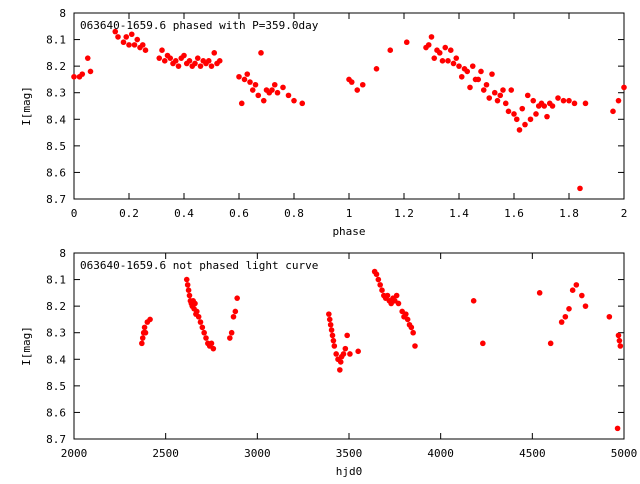  I want to click on chart-title: 063640-1659.6 not phased light curve, so click(199, 265).